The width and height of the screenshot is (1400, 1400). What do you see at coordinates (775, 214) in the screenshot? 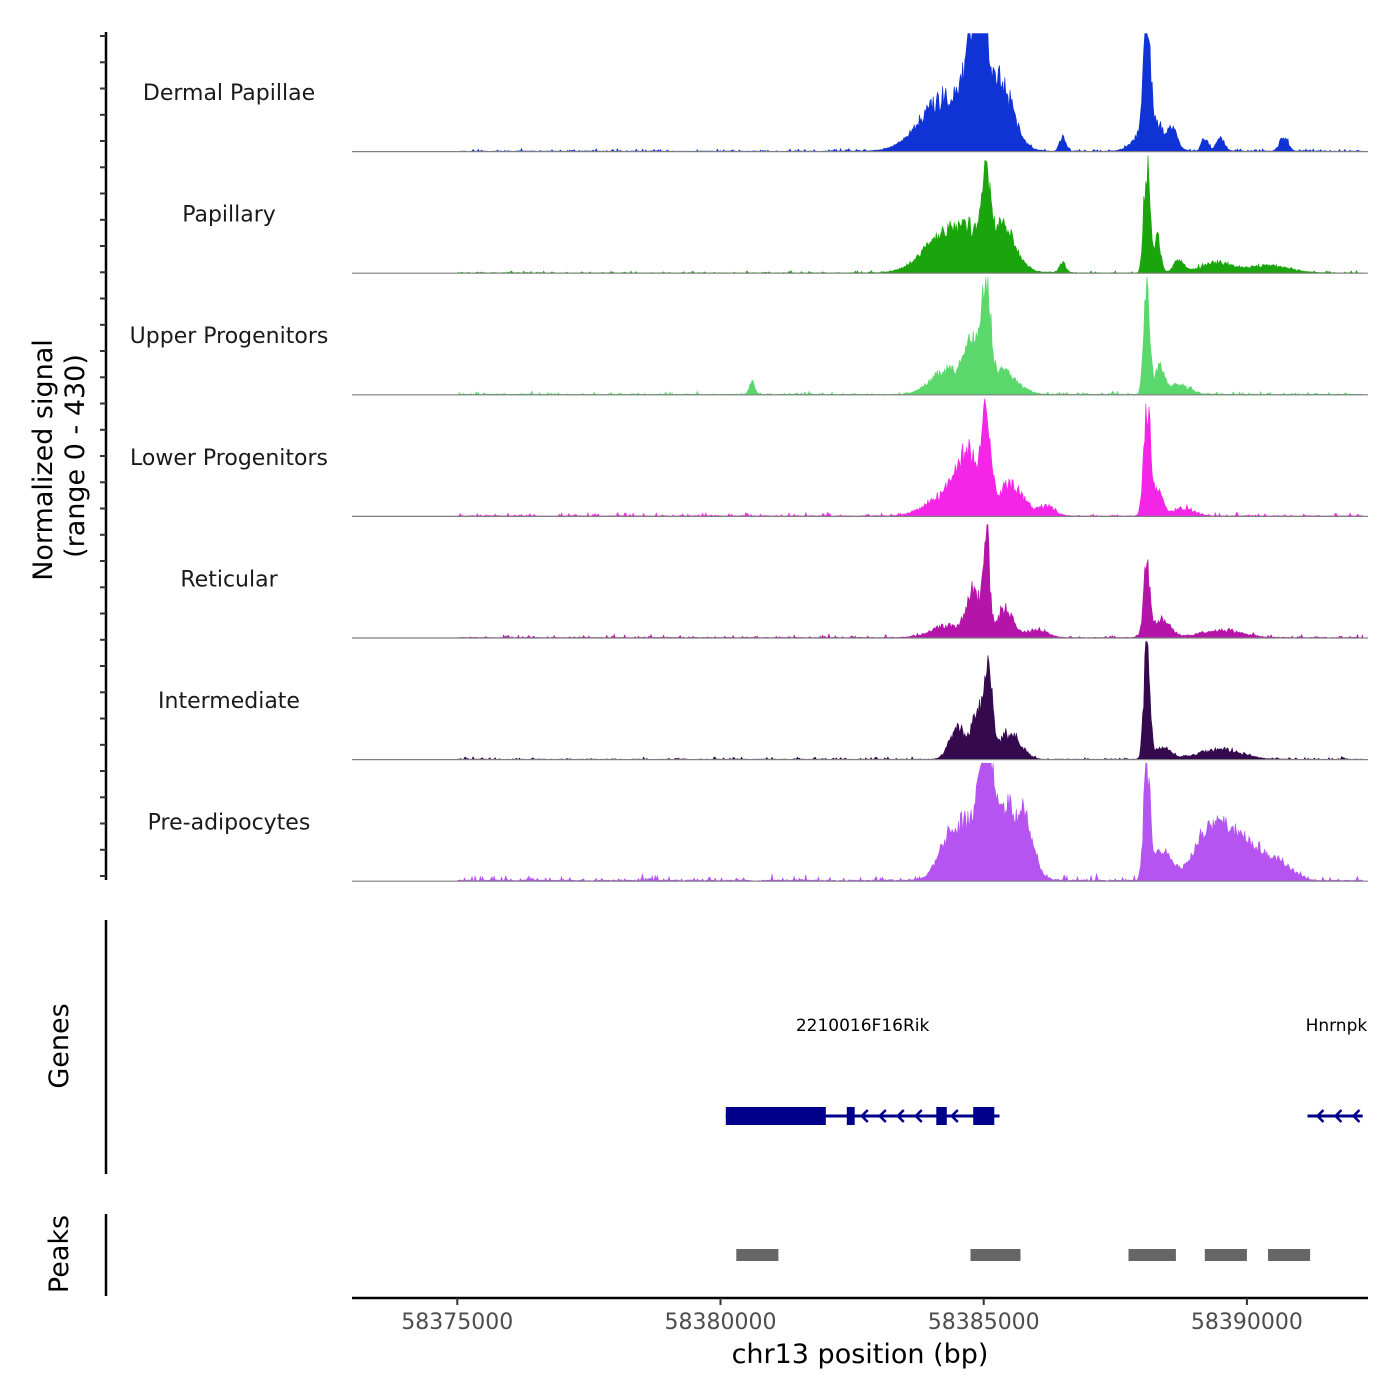
I see `track-papillary: Papillary` at bounding box center [775, 214].